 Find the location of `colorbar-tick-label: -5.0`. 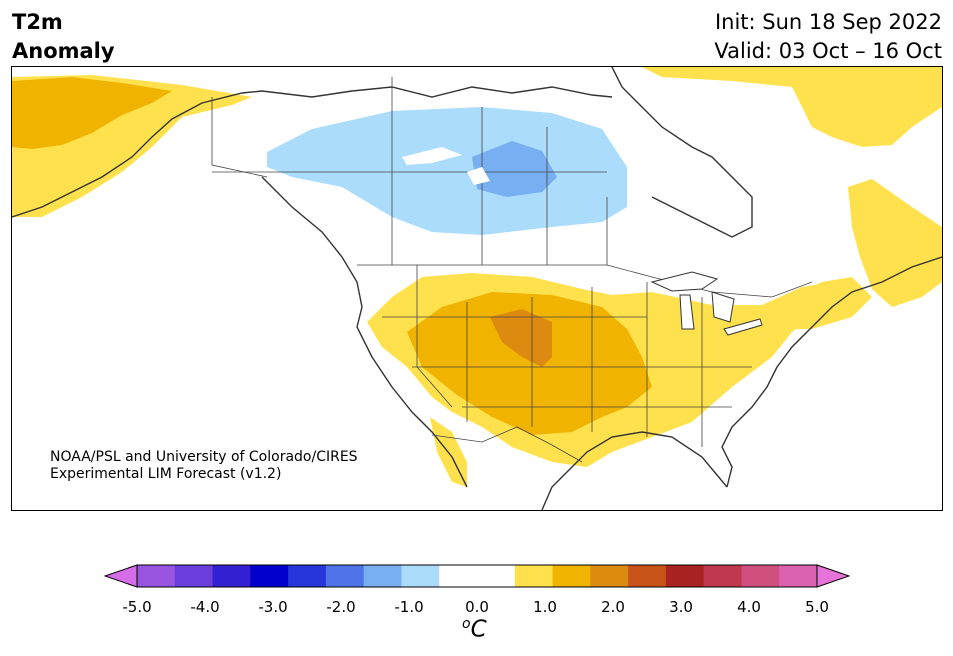

colorbar-tick-label: -5.0 is located at coordinates (137, 607).